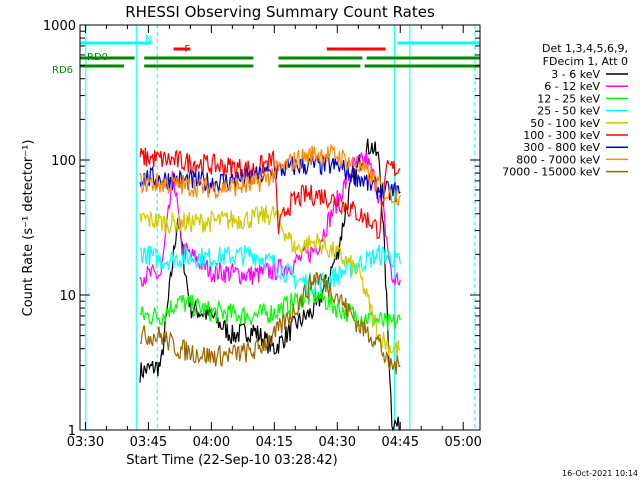 This screenshot has width=640, height=480. Describe the element at coordinates (274, 442) in the screenshot. I see `x-tick-label: 04:15` at that location.